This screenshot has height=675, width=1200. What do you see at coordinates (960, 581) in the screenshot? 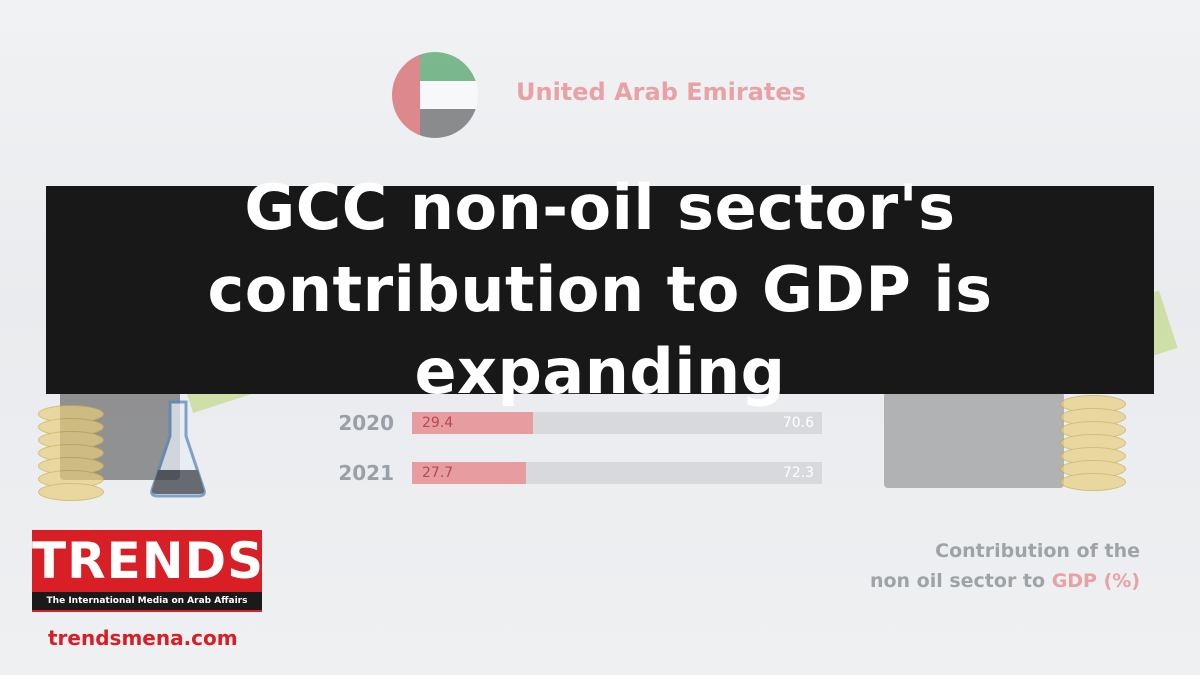
I see `caption-line-2-text: non oil sector to` at bounding box center [960, 581].